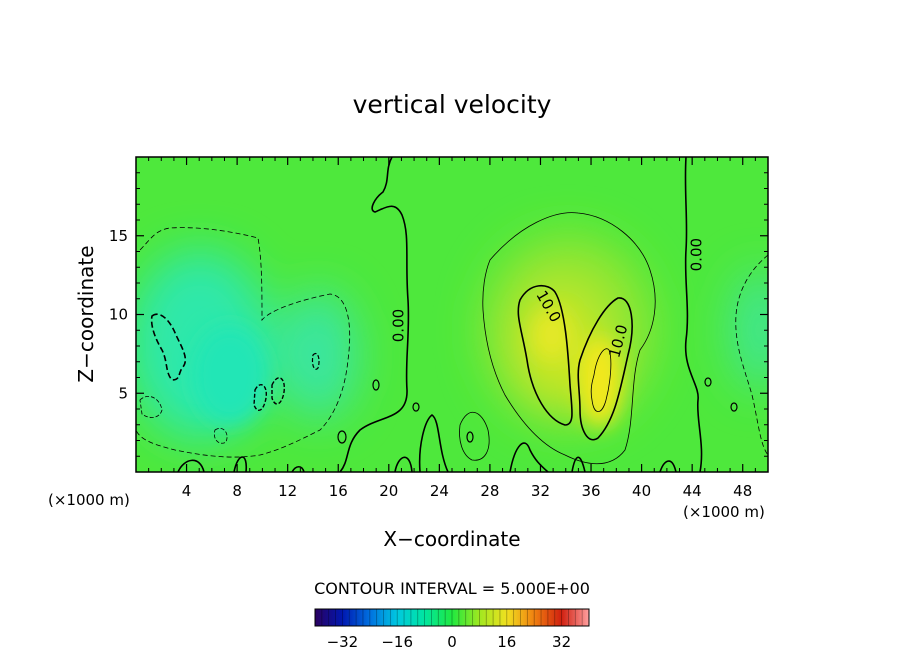 Image resolution: width=904 pixels, height=654 pixels. I want to click on y-tick-label: 10, so click(118, 315).